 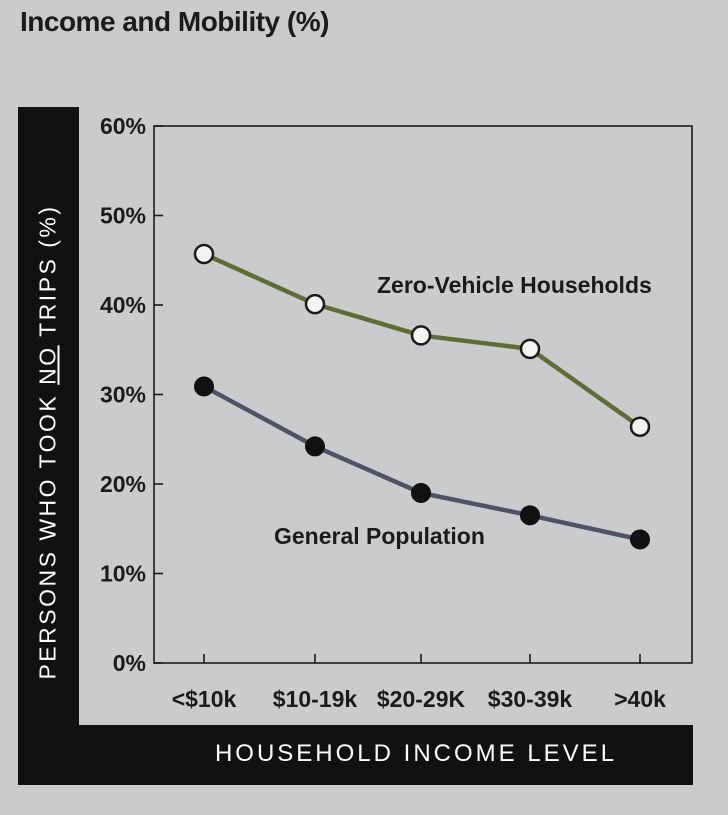 What do you see at coordinates (123, 395) in the screenshot?
I see `y-tick-label: 30%` at bounding box center [123, 395].